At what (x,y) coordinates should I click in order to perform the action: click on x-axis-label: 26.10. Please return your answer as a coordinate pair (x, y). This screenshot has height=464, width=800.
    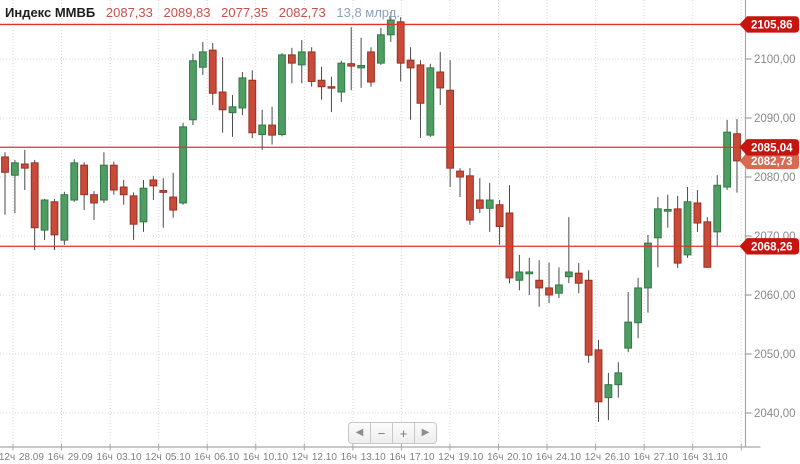
    Looking at the image, I should click on (617, 457).